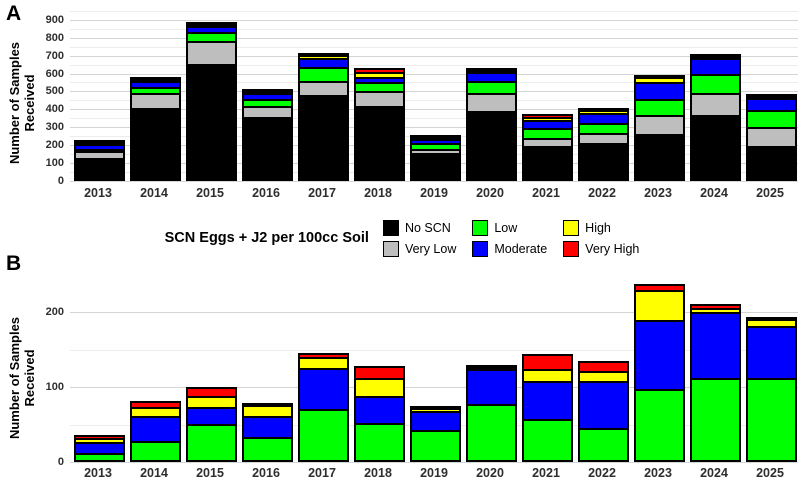 The width and height of the screenshot is (804, 502). Describe the element at coordinates (14, 13) in the screenshot. I see `panel-a-label: A` at that location.